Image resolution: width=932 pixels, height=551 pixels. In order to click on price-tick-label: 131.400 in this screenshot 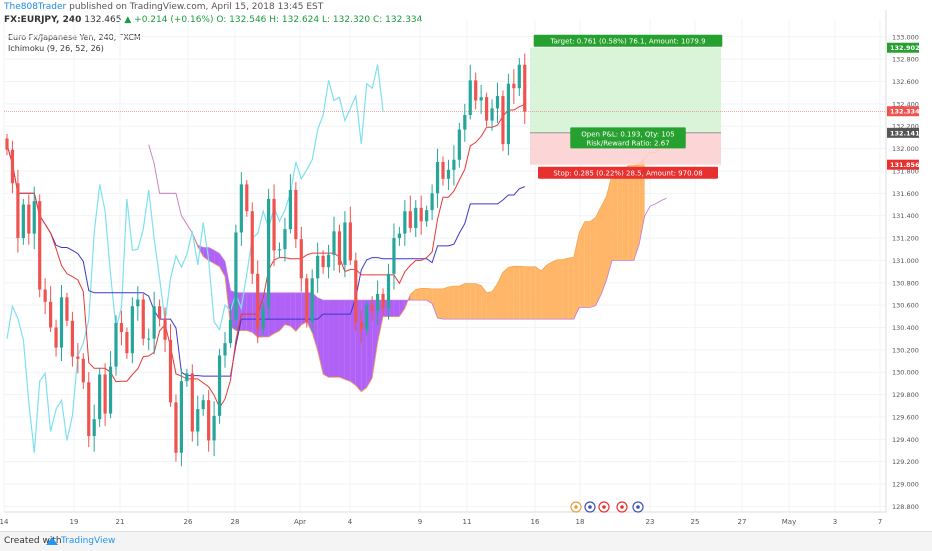, I will do `click(905, 216)`.